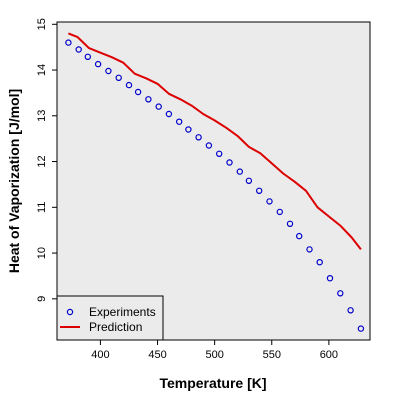 The height and width of the screenshot is (400, 400). What do you see at coordinates (329, 355) in the screenshot?
I see `x-tick-label: 600` at bounding box center [329, 355].